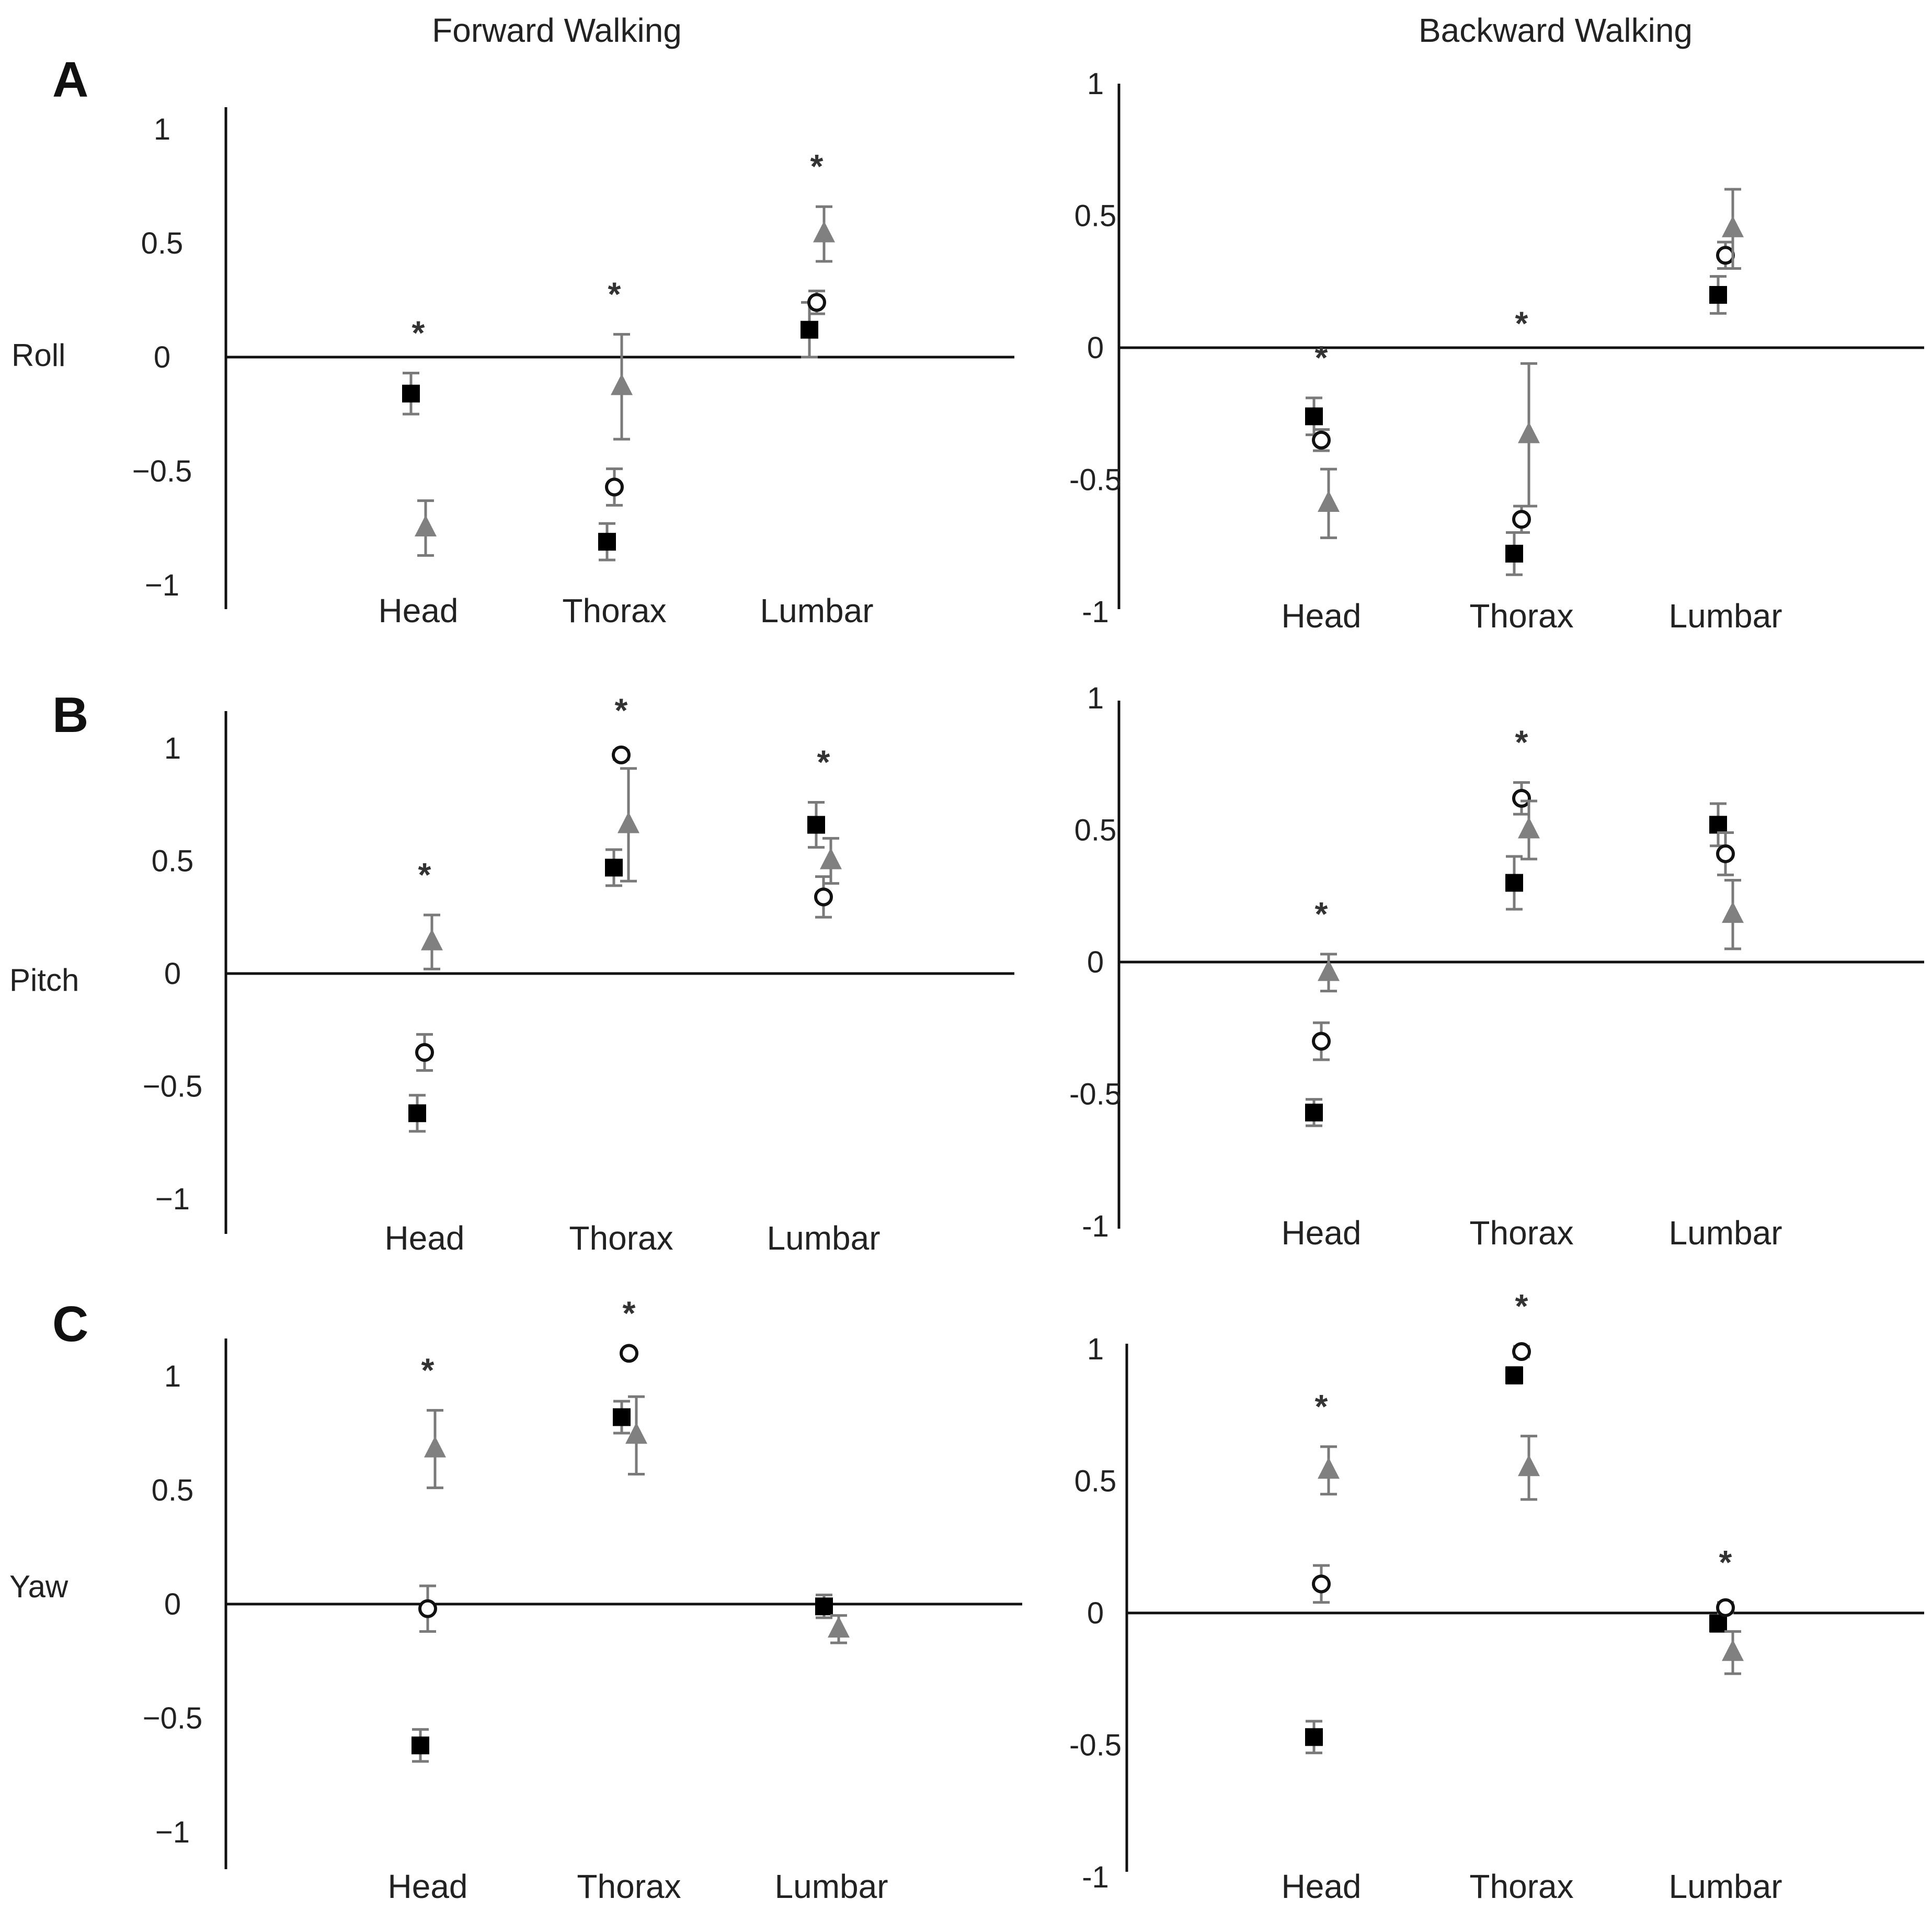 The height and width of the screenshot is (1911, 1932). Describe the element at coordinates (1497, 351) in the screenshot. I see `panel-A-backward: 1 0.5 0 -0.5 -1 Head Thorax Lumbar * *` at that location.